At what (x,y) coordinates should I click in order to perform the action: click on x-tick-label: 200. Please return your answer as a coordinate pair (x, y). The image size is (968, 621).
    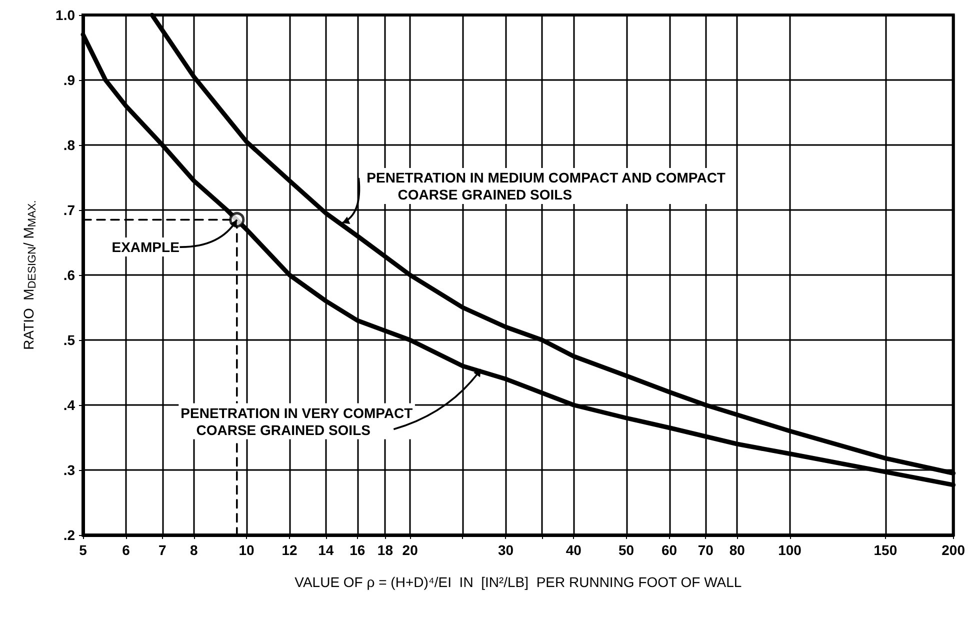
    Looking at the image, I should click on (954, 550).